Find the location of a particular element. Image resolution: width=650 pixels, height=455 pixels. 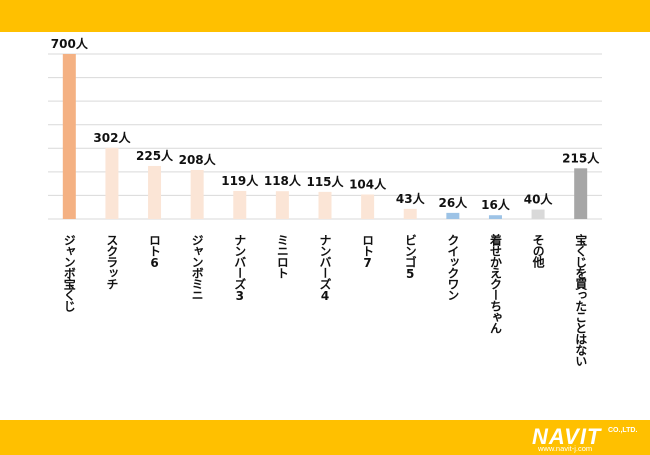

navit-logo: NAVIT CO.,LTD. www.navit-j.com is located at coordinates (588, 437).